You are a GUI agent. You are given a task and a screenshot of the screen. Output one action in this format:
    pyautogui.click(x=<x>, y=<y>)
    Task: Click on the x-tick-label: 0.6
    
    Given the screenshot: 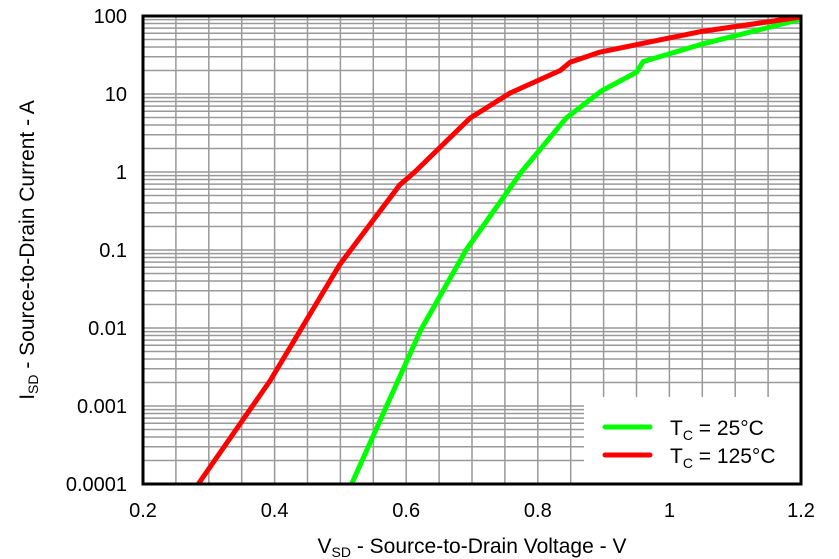 What is the action you would take?
    pyautogui.click(x=406, y=511)
    